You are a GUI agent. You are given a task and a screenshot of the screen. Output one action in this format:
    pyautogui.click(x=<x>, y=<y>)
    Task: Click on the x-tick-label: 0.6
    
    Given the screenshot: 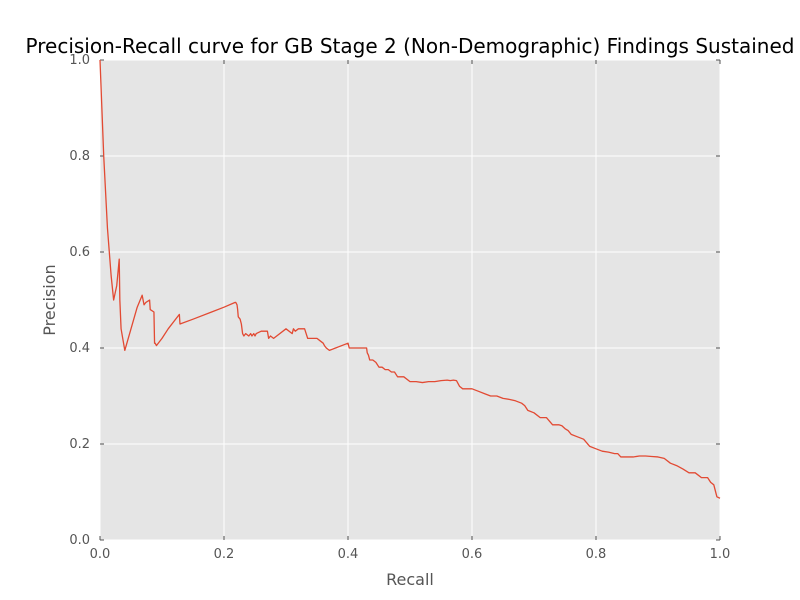 What is the action you would take?
    pyautogui.click(x=472, y=554)
    